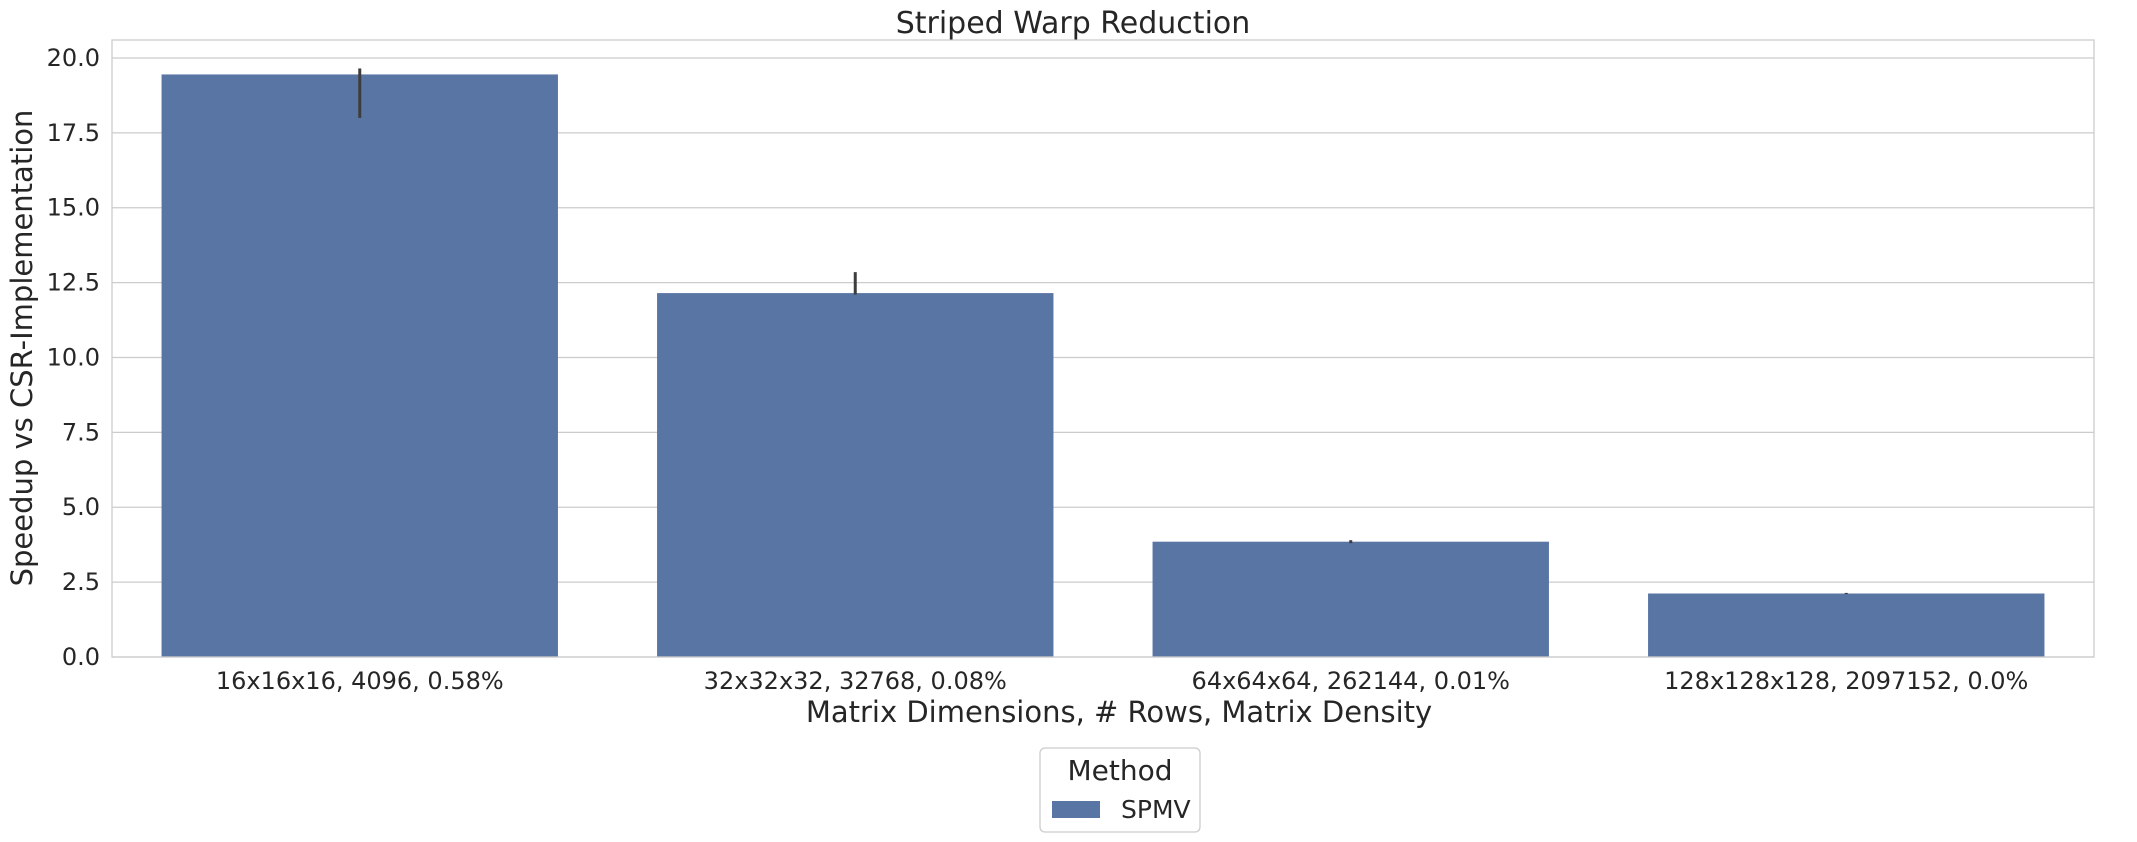 Image resolution: width=2137 pixels, height=842 pixels. I want to click on y-tick-label: 5.0, so click(81, 507).